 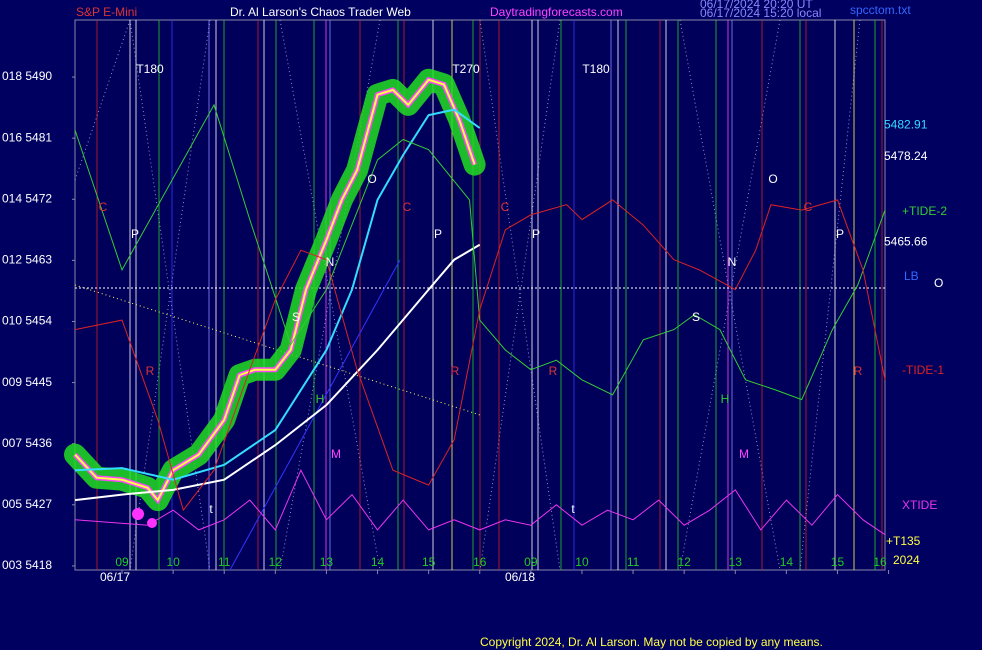 I want to click on y-tick-label: 014 5472, so click(x=27, y=198).